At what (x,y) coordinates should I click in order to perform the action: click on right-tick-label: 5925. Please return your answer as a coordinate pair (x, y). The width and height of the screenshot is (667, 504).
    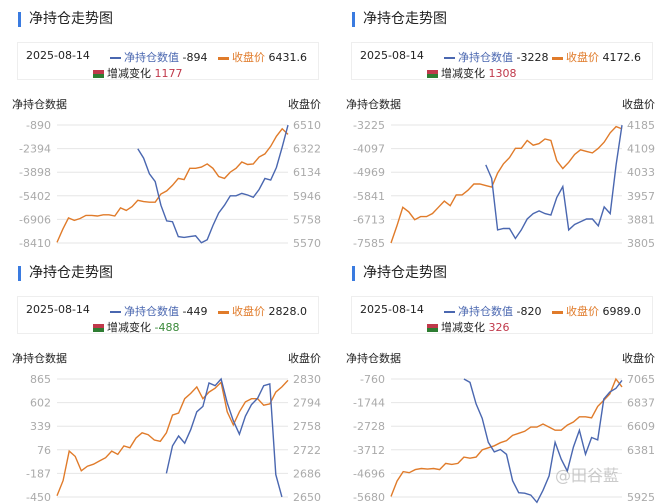
    Looking at the image, I should click on (641, 497).